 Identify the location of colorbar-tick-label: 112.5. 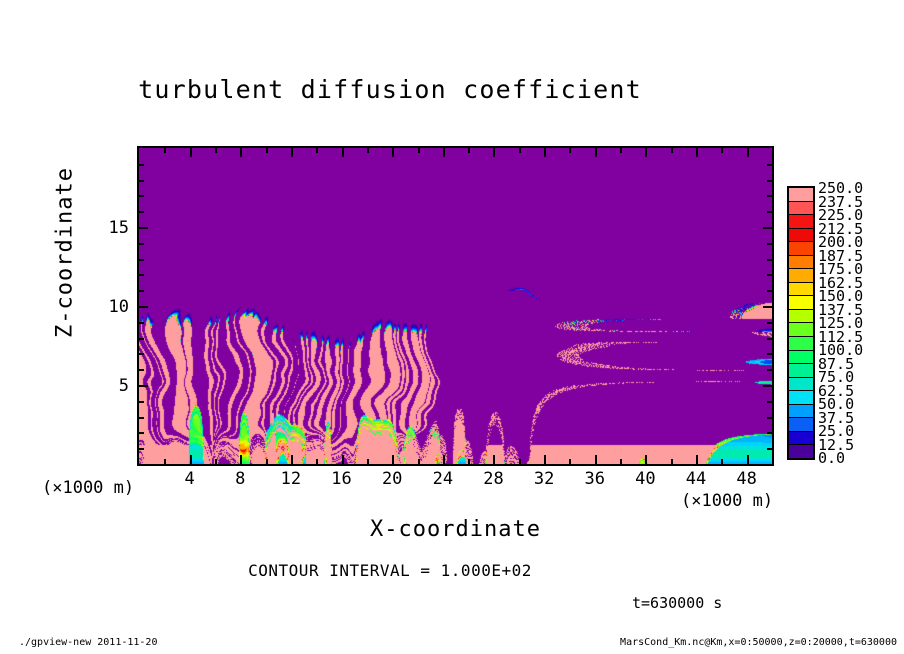
(841, 336).